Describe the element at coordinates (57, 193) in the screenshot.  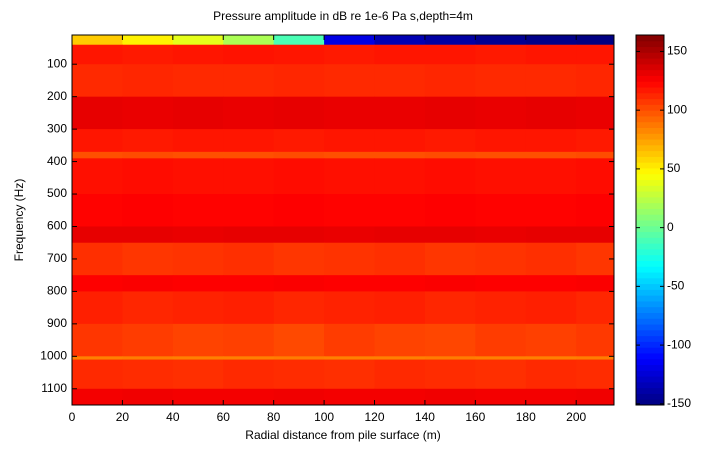
I see `y-tick-label: 500` at that location.